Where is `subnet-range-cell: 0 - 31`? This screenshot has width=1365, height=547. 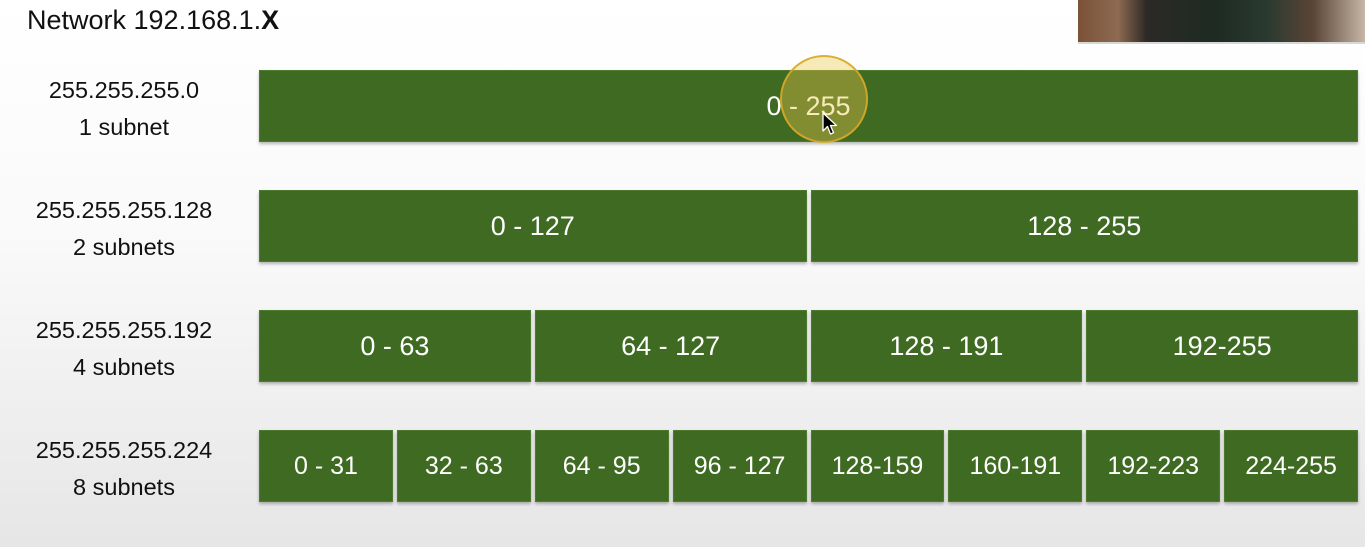
subnet-range-cell: 0 - 31 is located at coordinates (326, 466).